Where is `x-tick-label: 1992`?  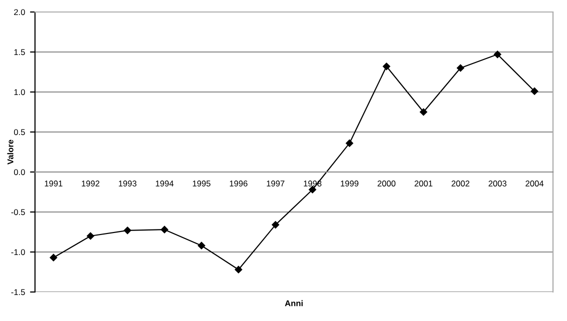
x-tick-label: 1992 is located at coordinates (91, 183).